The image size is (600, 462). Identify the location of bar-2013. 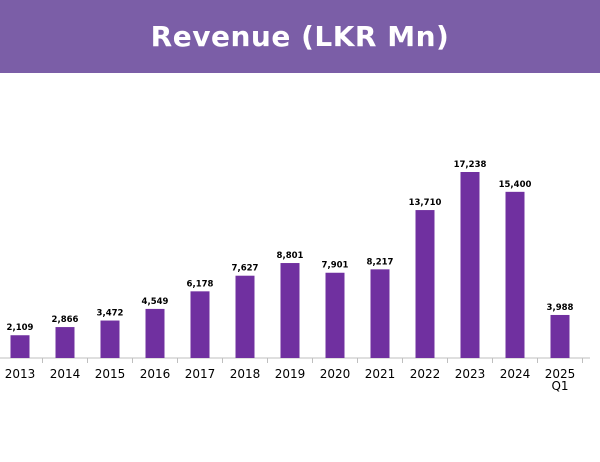
(20, 346).